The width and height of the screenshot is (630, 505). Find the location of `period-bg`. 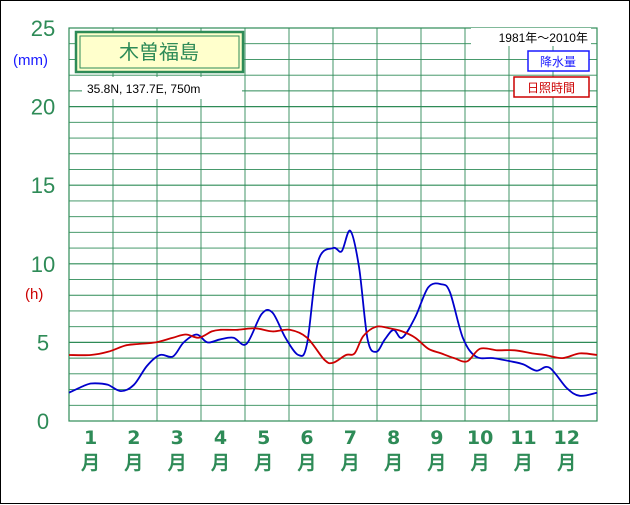

period-bg is located at coordinates (531, 37).